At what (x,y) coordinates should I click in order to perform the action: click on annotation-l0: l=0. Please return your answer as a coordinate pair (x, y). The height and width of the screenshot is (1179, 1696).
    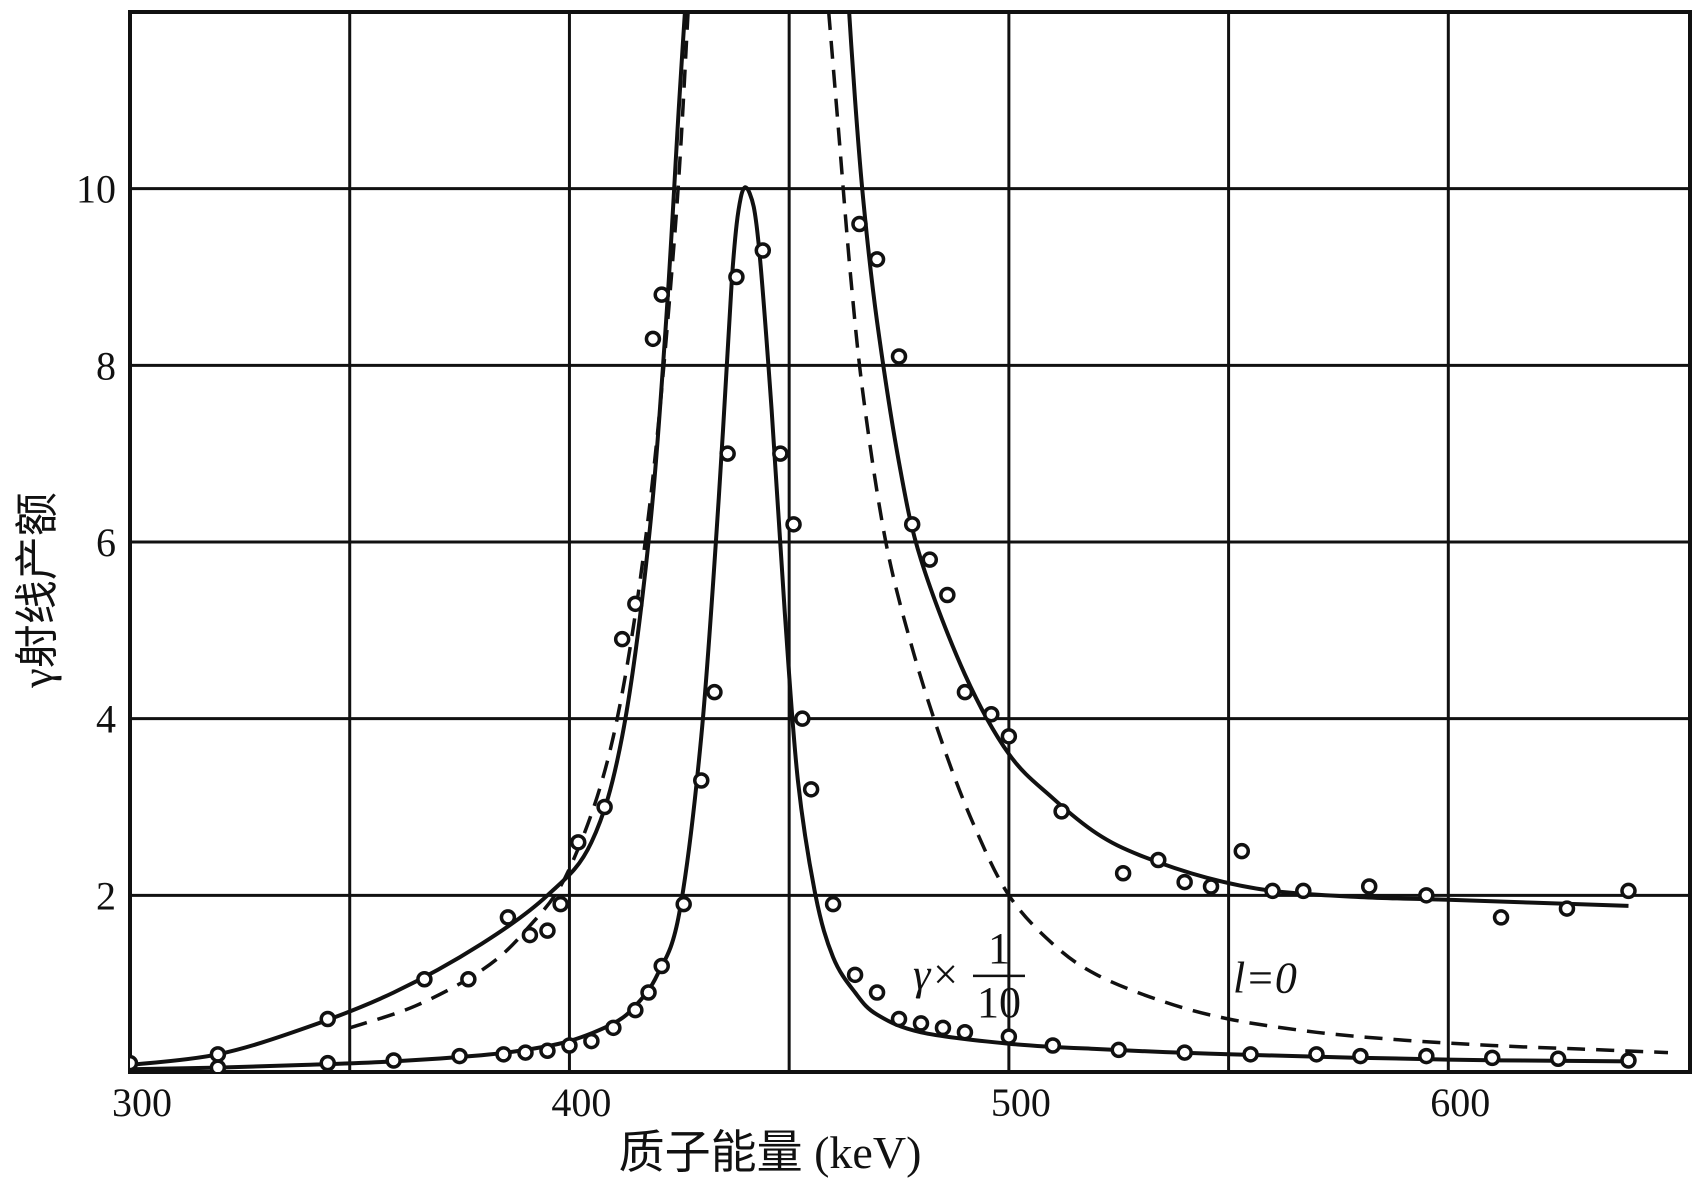
    Looking at the image, I should click on (1265, 978).